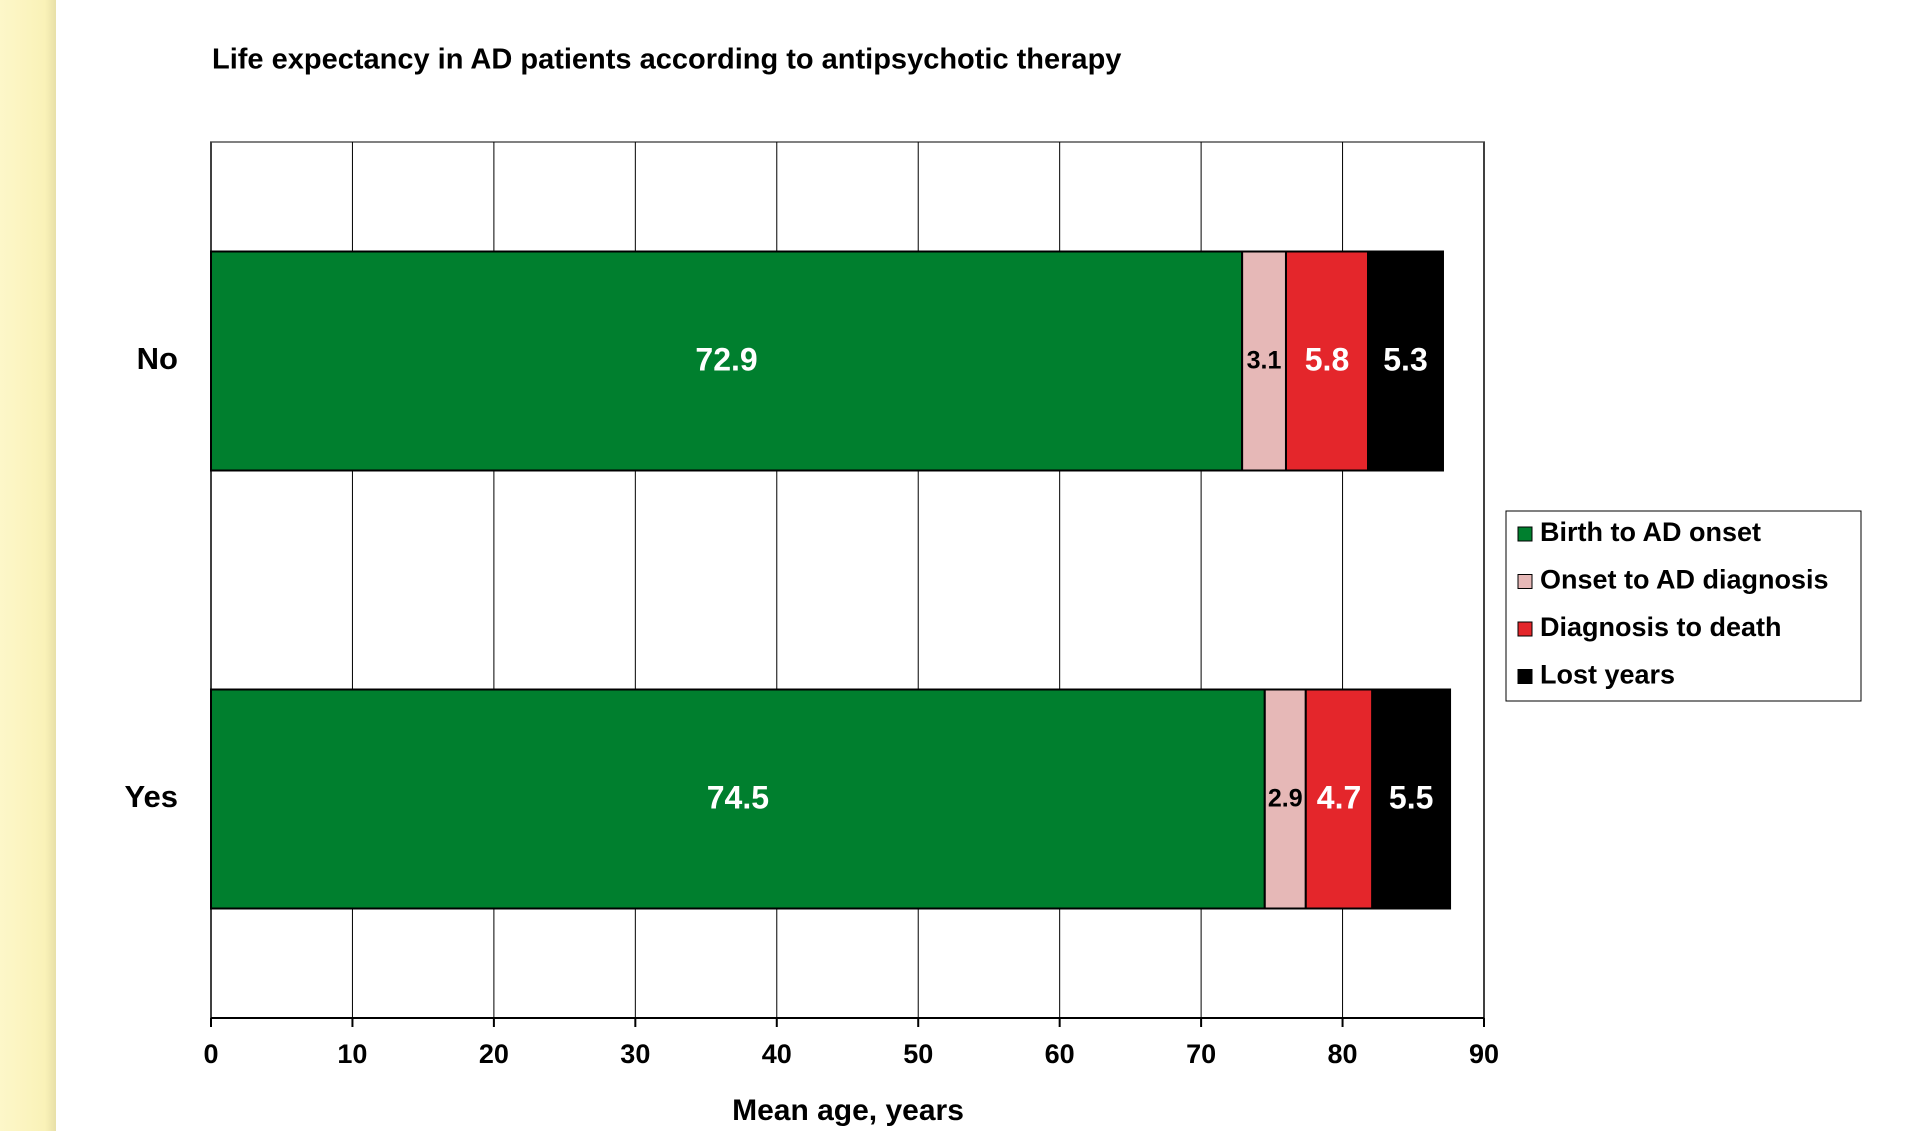  Describe the element at coordinates (1661, 627) in the screenshot. I see `legend-label: Diagnosis to death` at that location.